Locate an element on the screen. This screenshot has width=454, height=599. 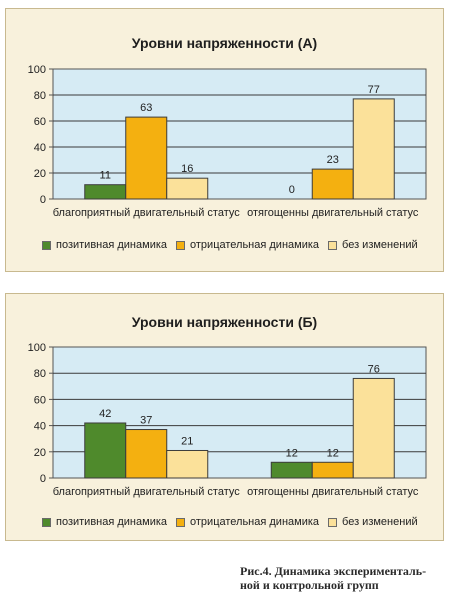
data-label: 11 is located at coordinates (105, 176).